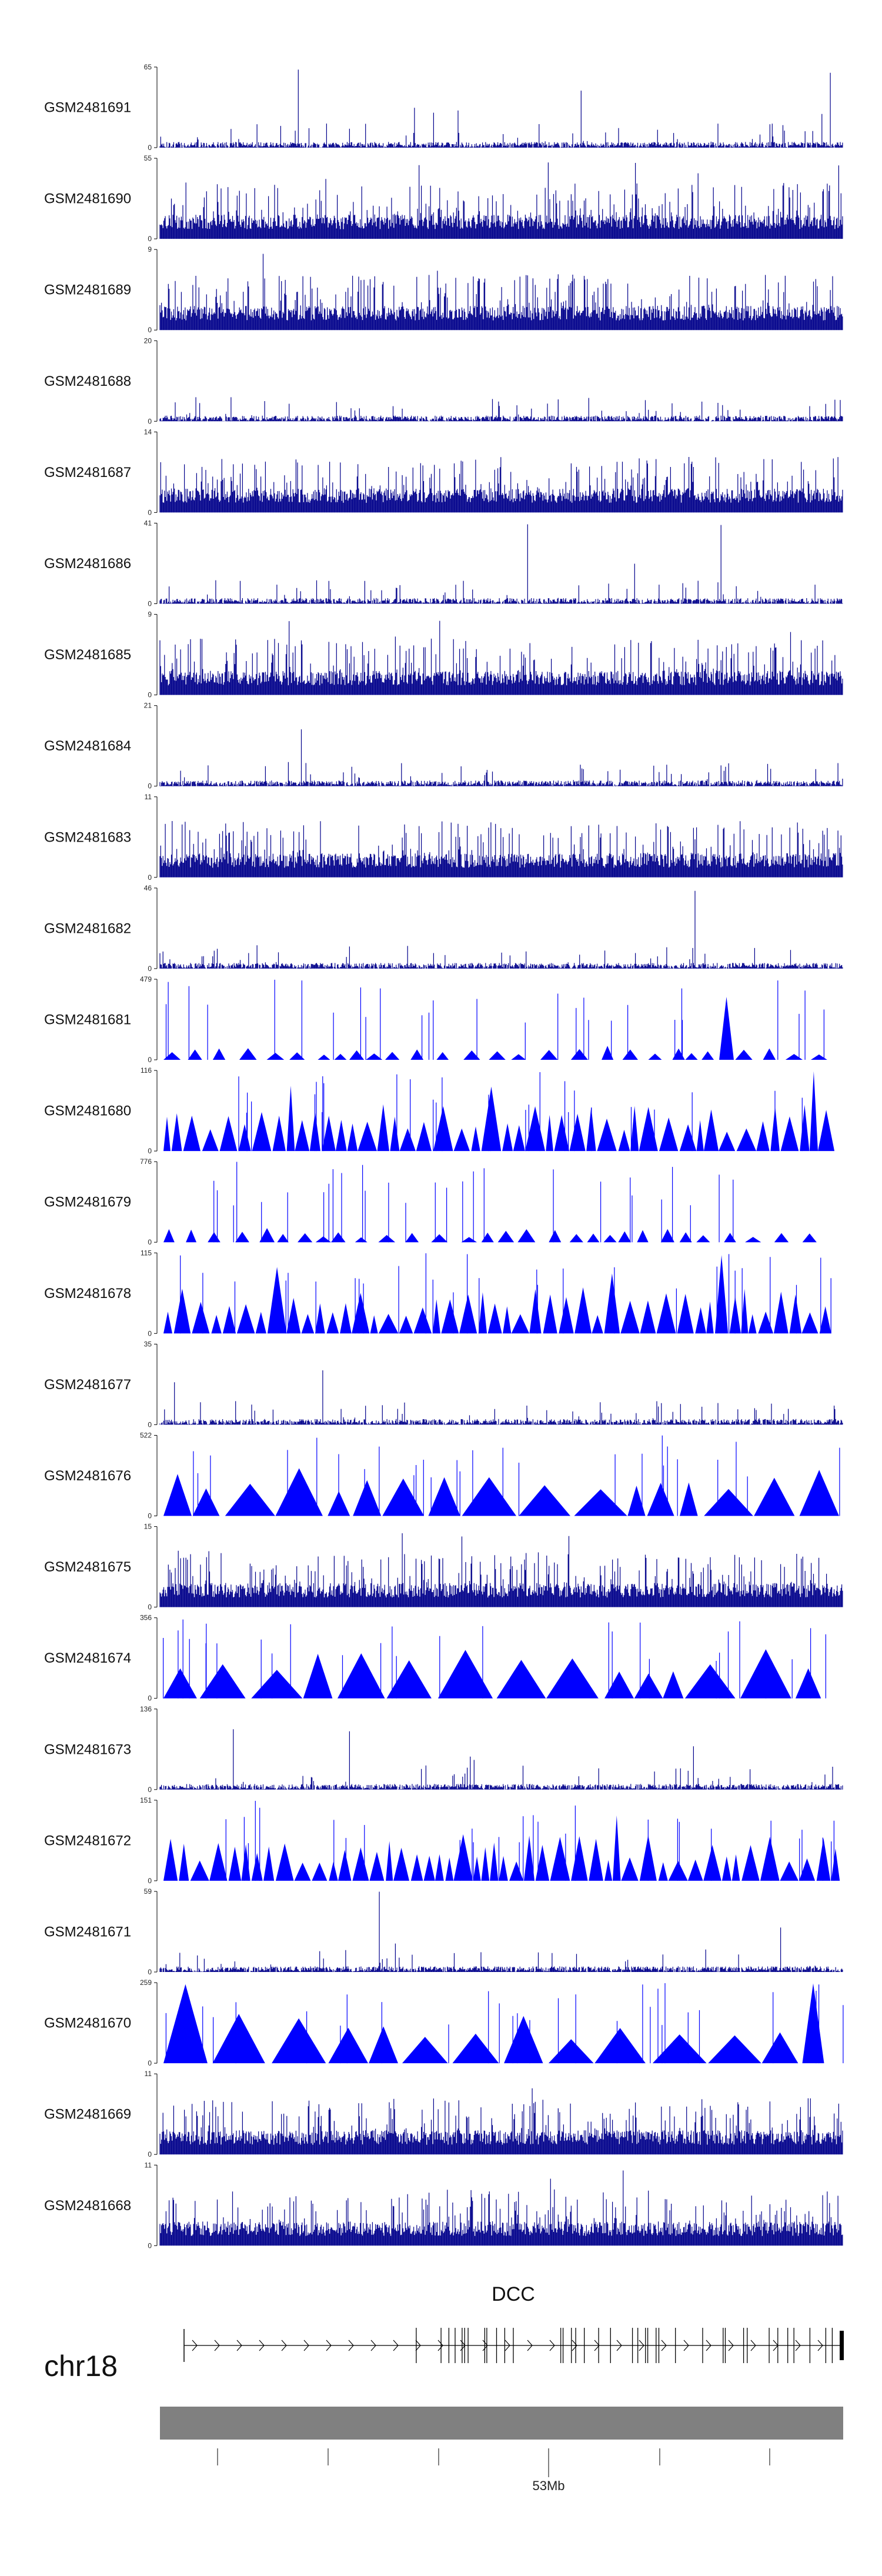  What do you see at coordinates (443, 563) in the screenshot?
I see `track: GSM2481686 41 0` at bounding box center [443, 563].